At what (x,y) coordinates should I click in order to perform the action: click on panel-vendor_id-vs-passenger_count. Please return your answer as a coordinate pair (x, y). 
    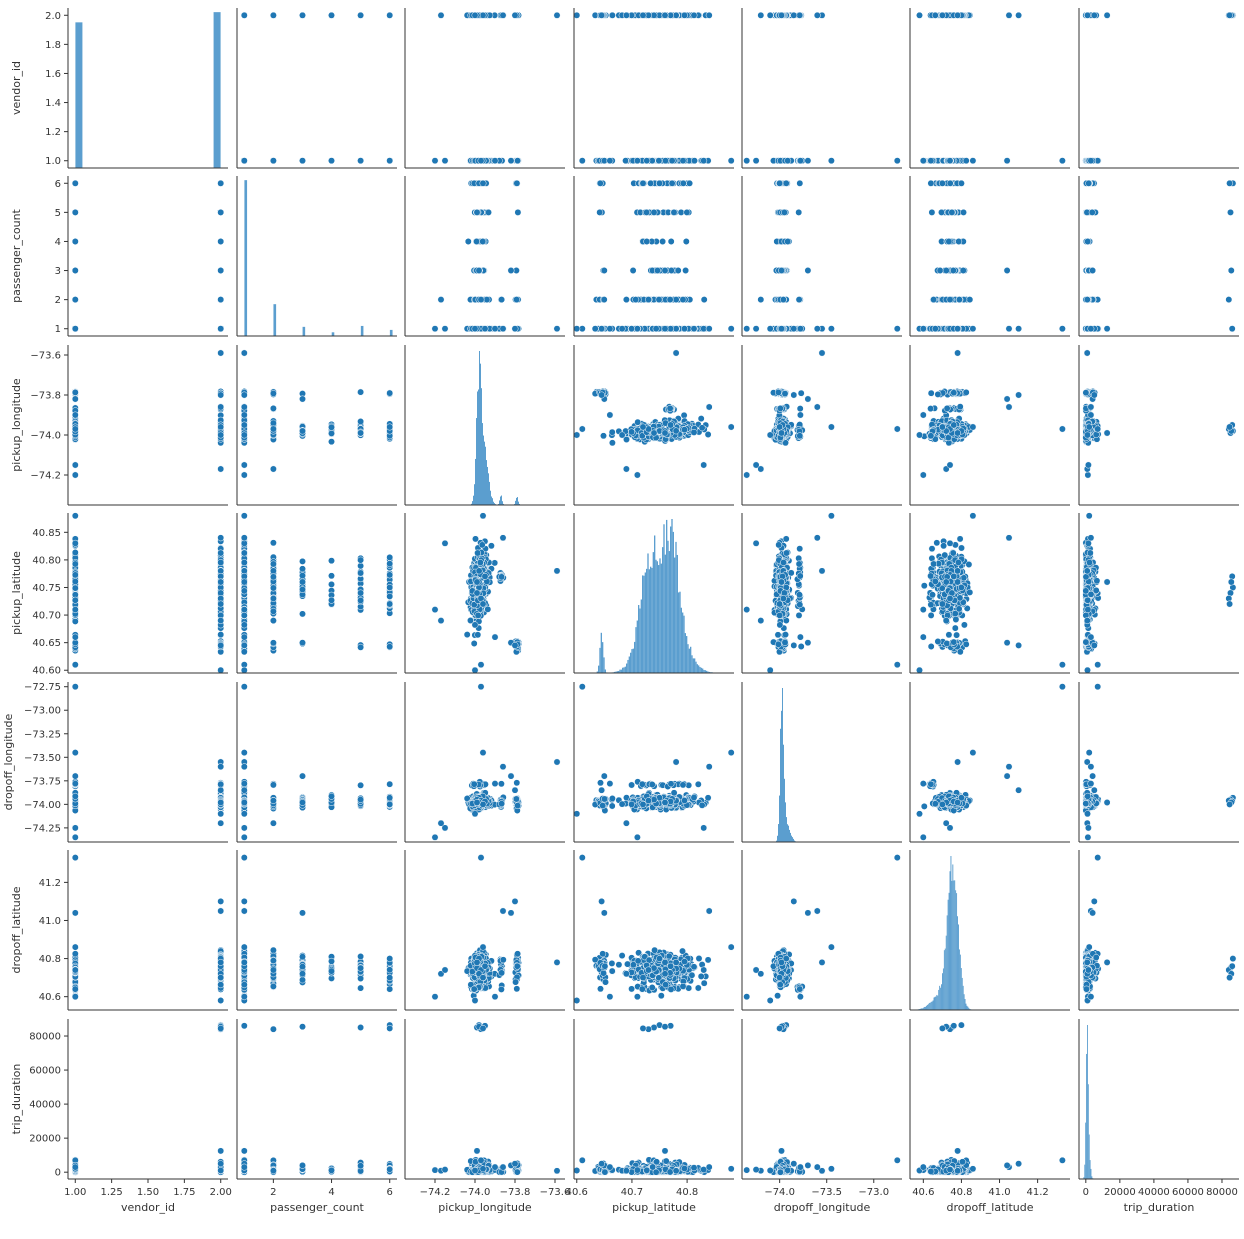
    Looking at the image, I should click on (317, 88).